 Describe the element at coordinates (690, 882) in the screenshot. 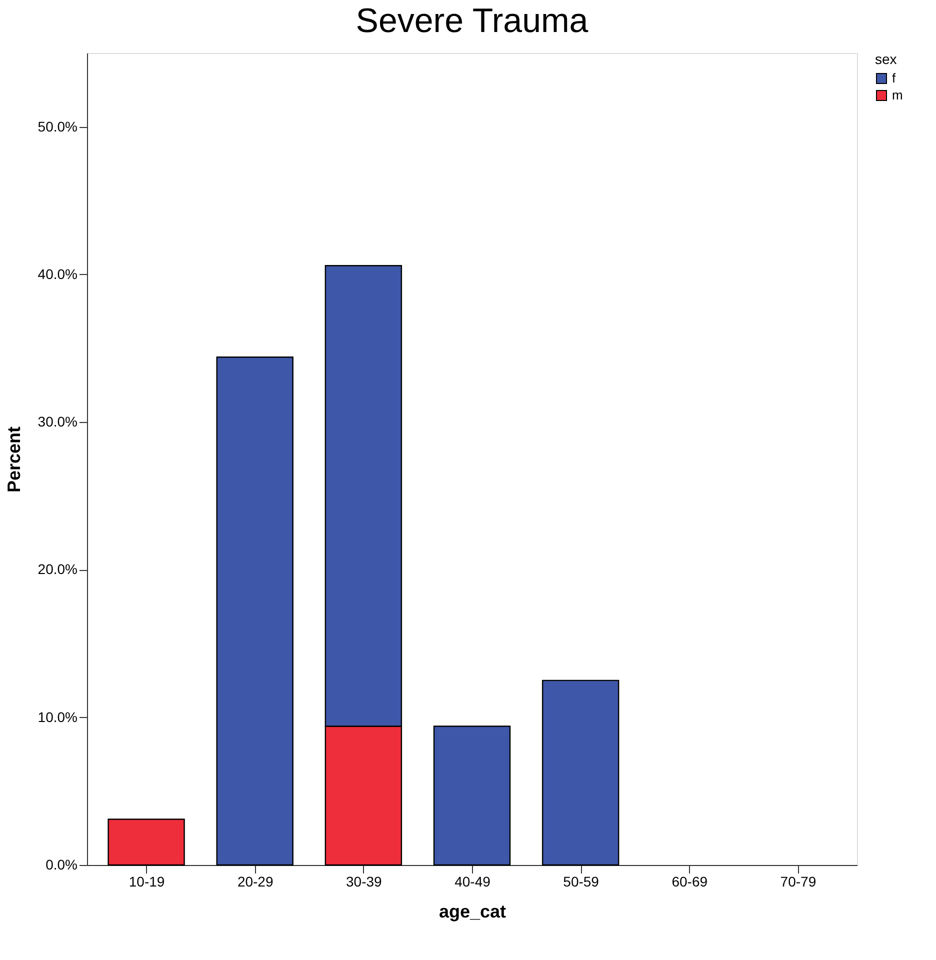

I see `x-tick-label: 60-69` at that location.